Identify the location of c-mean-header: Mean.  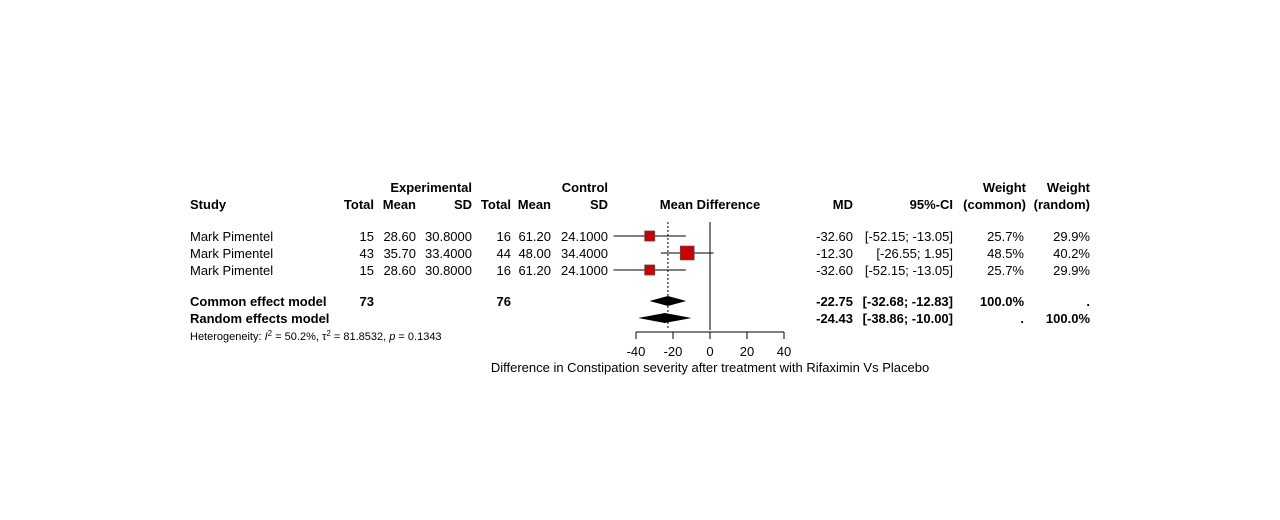
(534, 204).